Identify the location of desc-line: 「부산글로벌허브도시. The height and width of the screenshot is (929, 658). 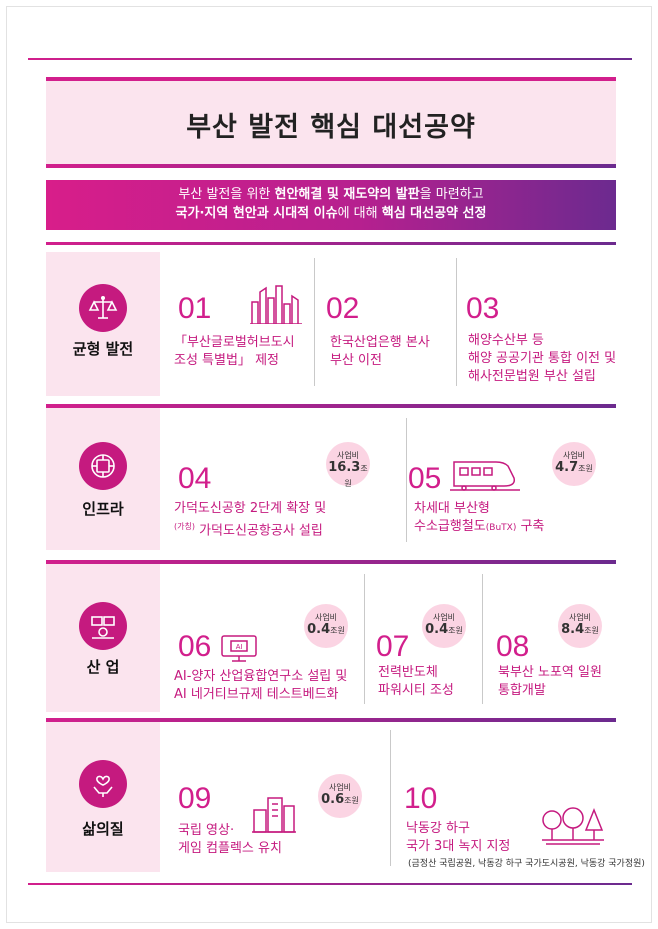
(234, 342).